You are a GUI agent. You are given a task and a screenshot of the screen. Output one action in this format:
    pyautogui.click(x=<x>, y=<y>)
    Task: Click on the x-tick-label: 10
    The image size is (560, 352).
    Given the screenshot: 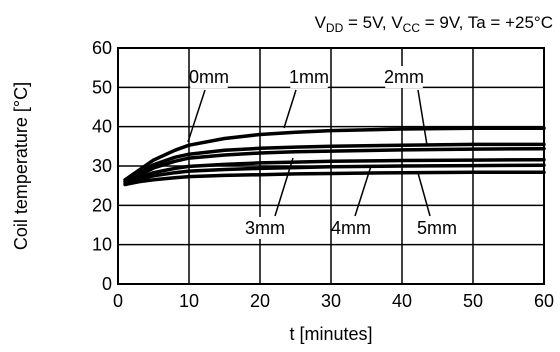 What is the action you would take?
    pyautogui.click(x=189, y=301)
    